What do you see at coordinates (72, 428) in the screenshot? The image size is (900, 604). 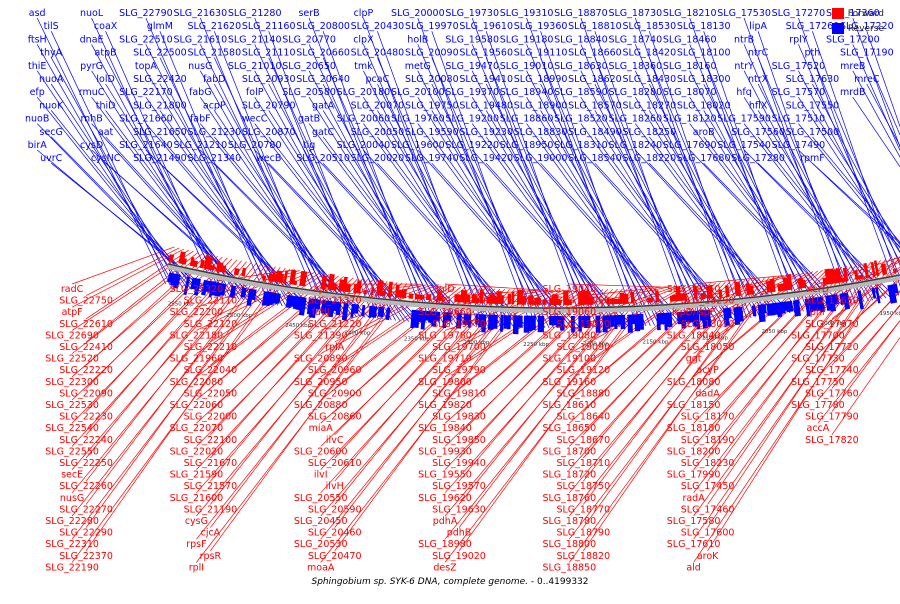 I see `forward-gene-label: SLG_22540` at bounding box center [72, 428].